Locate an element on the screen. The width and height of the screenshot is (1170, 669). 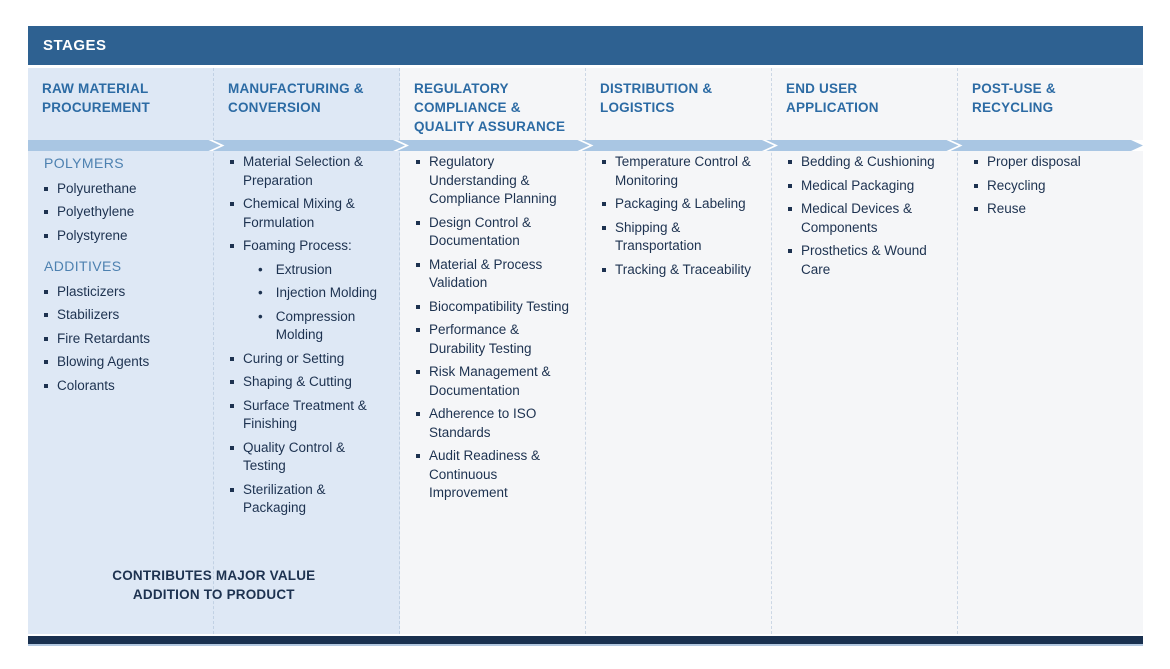
stage-arrow-regulatory-compliance-quality-assurance is located at coordinates (493, 145).